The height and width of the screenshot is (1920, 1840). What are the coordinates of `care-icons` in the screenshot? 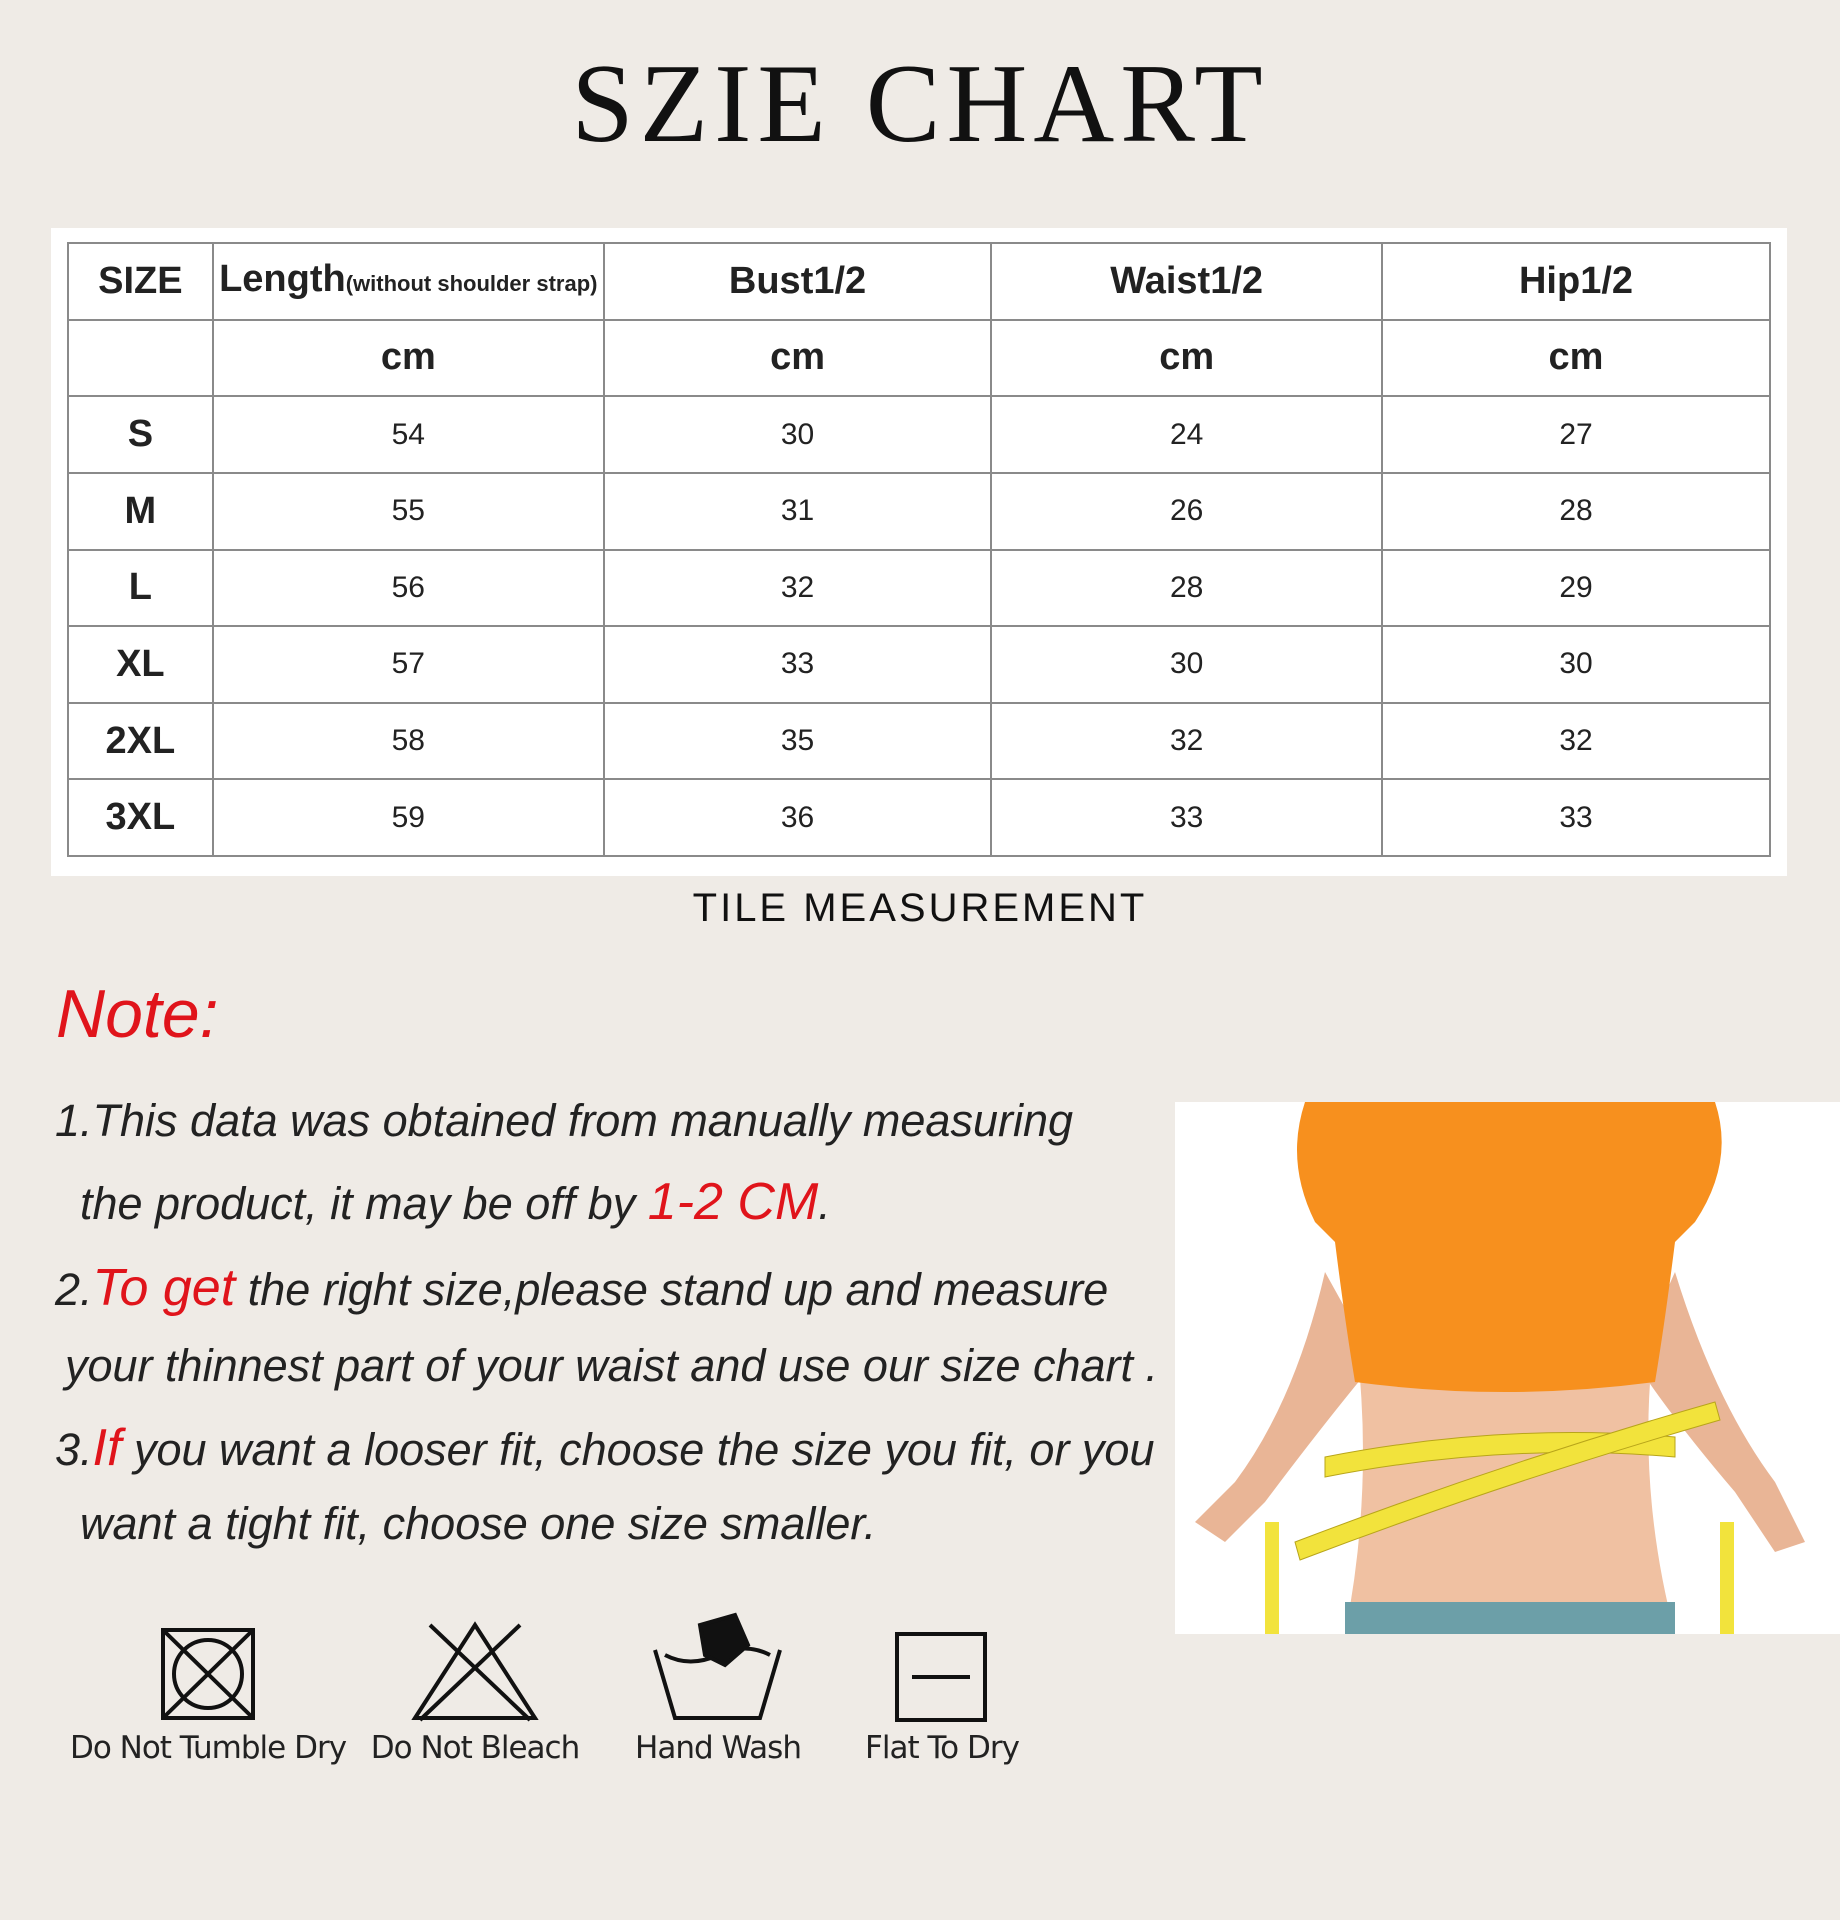 It's located at (574, 1667).